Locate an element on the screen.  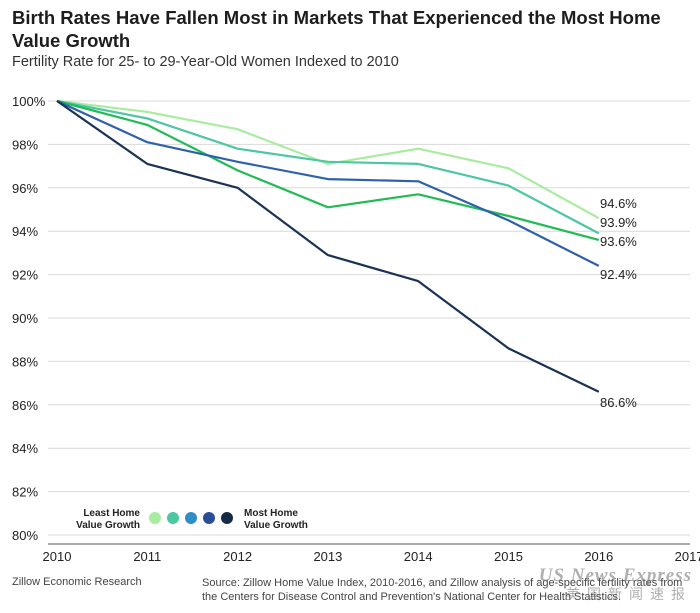
legend-right-label: Value Growth is located at coordinates (276, 525).